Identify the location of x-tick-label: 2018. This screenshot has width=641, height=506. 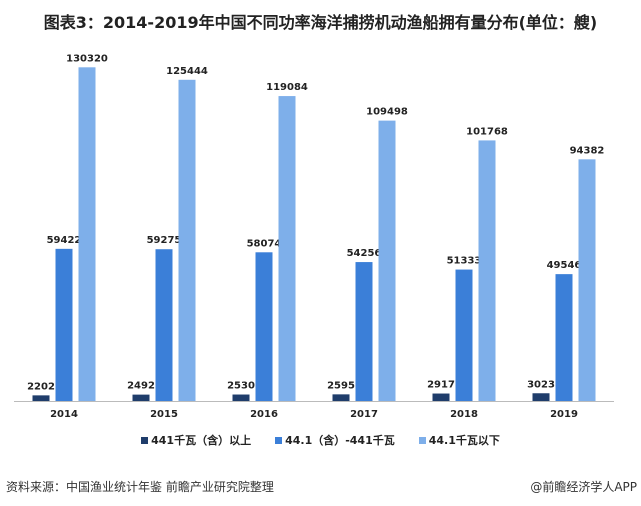
(464, 414).